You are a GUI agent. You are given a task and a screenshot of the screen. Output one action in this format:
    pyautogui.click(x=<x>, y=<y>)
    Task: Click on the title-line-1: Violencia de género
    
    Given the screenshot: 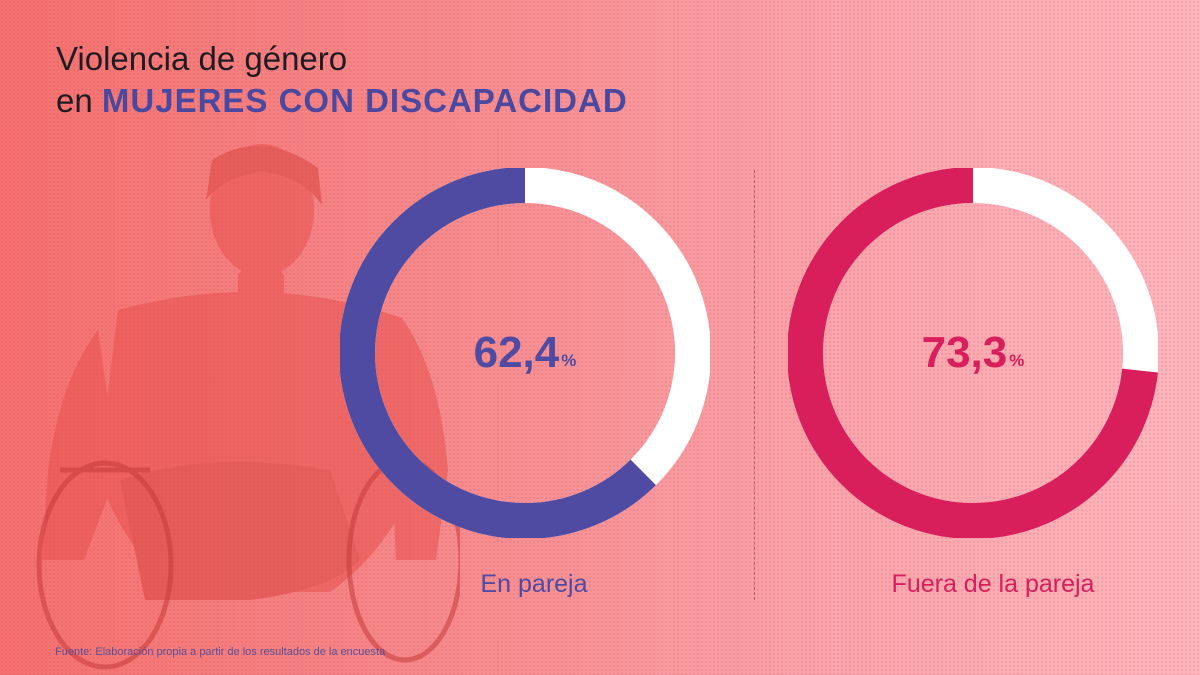 What is the action you would take?
    pyautogui.click(x=202, y=58)
    